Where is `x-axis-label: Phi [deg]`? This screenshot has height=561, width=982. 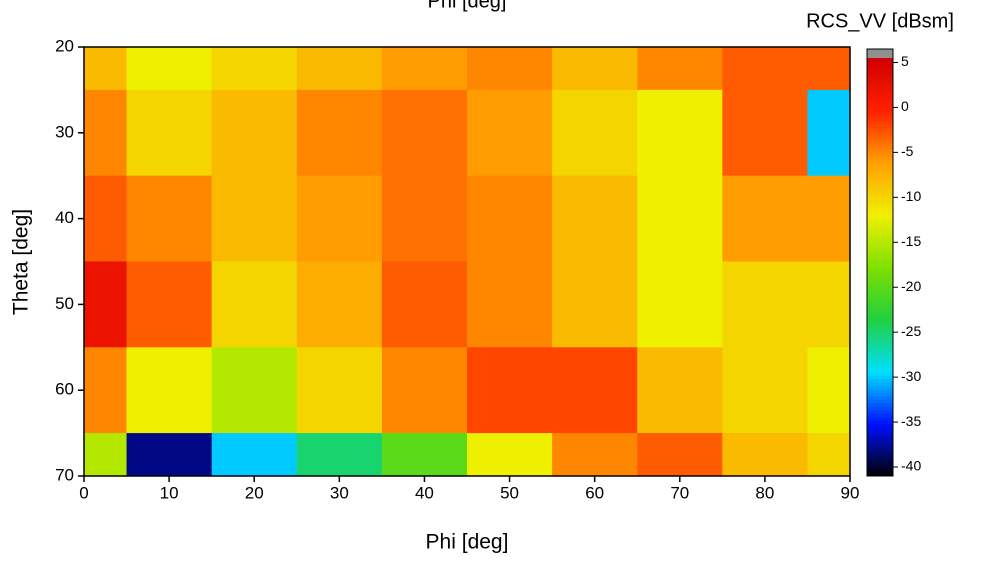 x-axis-label: Phi [deg] is located at coordinates (467, 542).